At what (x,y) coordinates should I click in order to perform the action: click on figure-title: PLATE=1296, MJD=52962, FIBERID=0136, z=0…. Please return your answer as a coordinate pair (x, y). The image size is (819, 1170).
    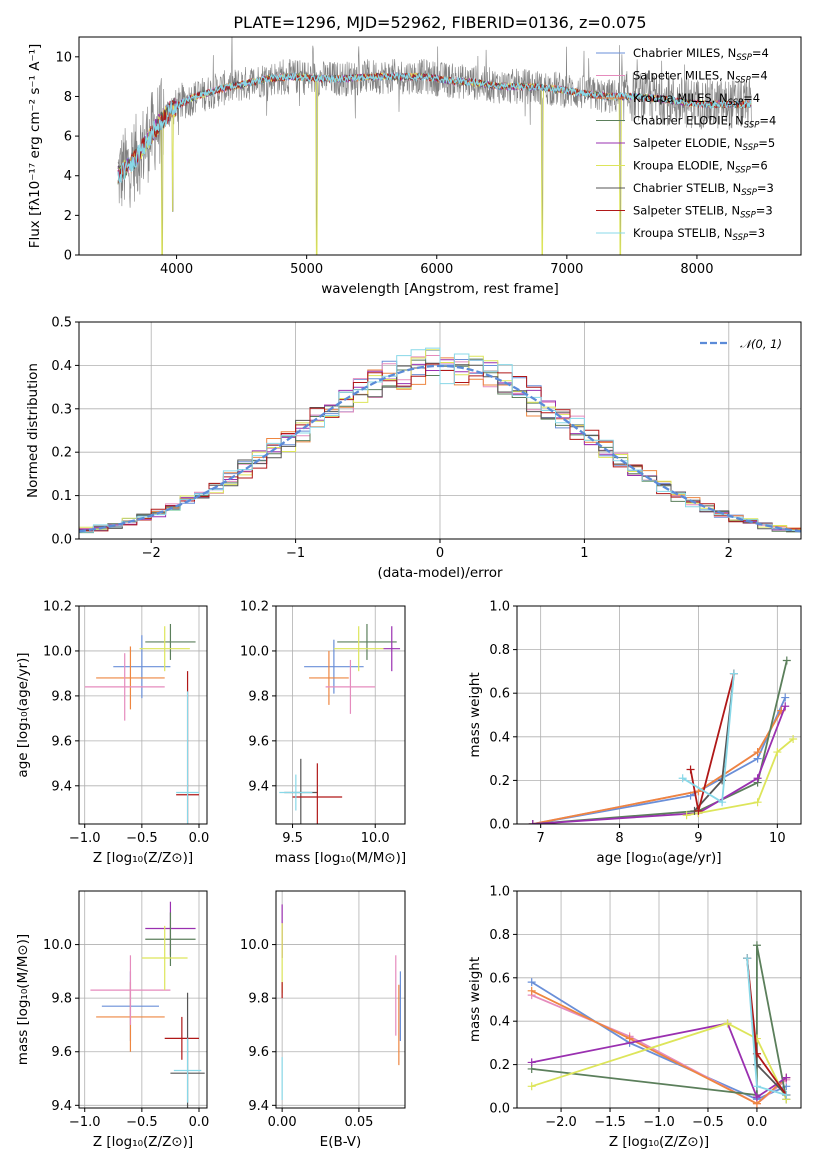
    Looking at the image, I should click on (439, 22).